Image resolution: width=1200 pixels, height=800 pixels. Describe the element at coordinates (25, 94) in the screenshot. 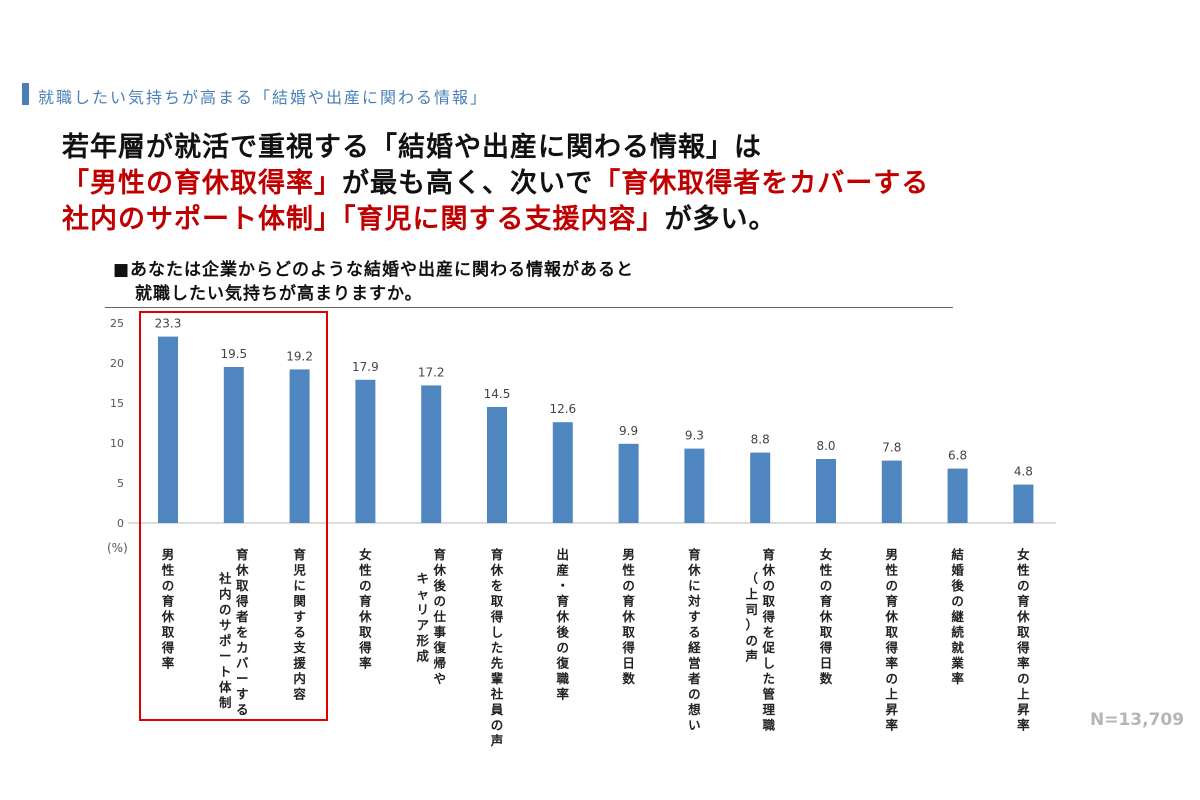

I see `section-accent-bar` at that location.